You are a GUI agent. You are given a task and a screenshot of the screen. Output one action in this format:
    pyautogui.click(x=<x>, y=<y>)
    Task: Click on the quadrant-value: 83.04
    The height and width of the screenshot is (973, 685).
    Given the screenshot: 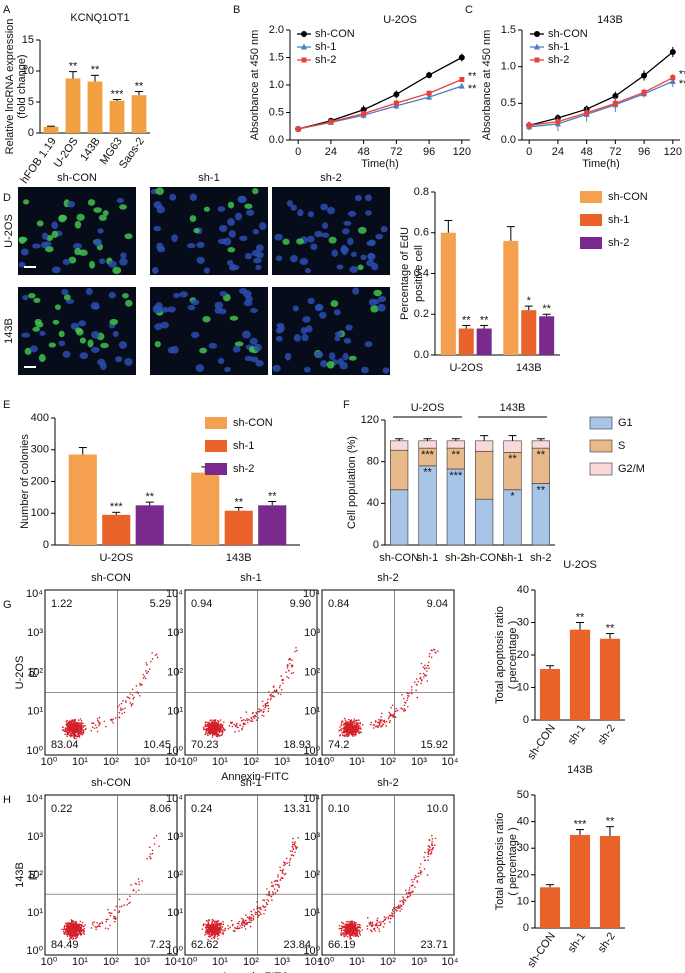 What is the action you would take?
    pyautogui.click(x=65, y=745)
    